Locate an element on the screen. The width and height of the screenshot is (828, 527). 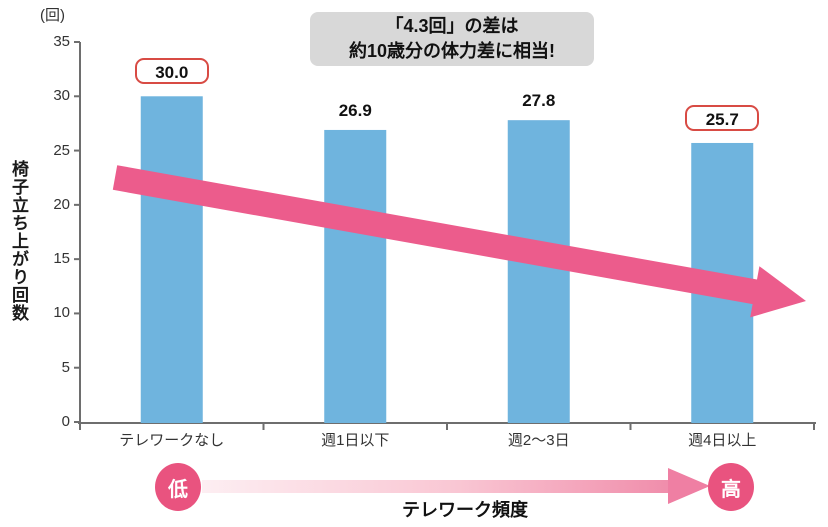
y-tick-label: 15 is located at coordinates (61, 259).